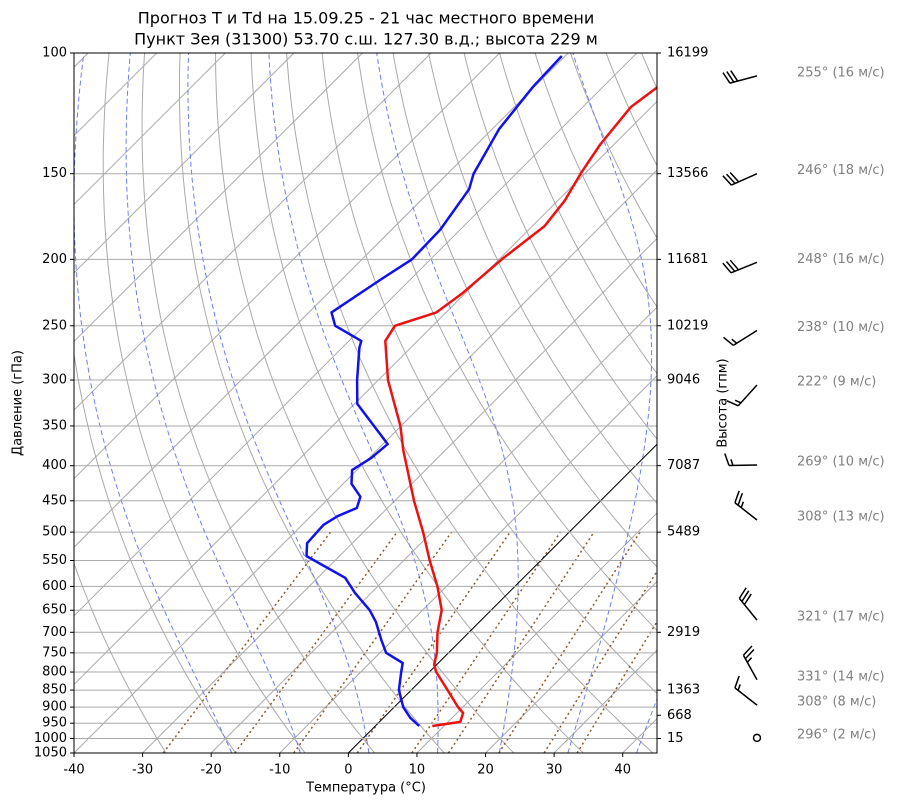 The width and height of the screenshot is (900, 806). Describe the element at coordinates (54, 707) in the screenshot. I see `y-tick-label: 900` at that location.